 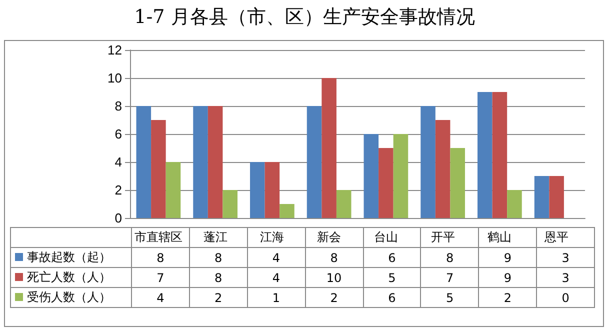 What do you see at coordinates (329, 237) in the screenshot?
I see `x-tick-label: 新会` at bounding box center [329, 237].